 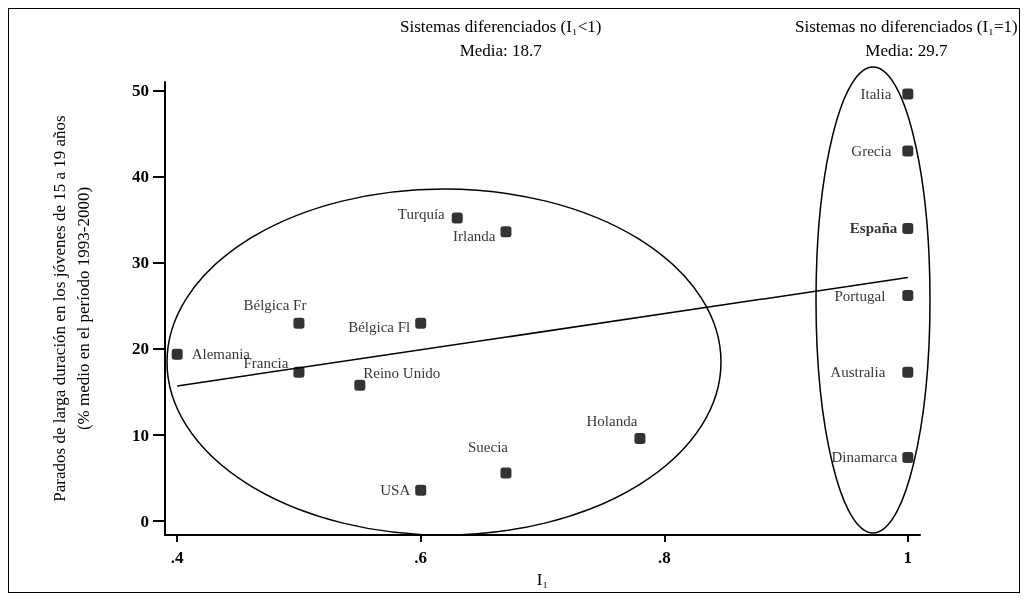 I want to click on x-tick-label: 1, so click(x=908, y=557).